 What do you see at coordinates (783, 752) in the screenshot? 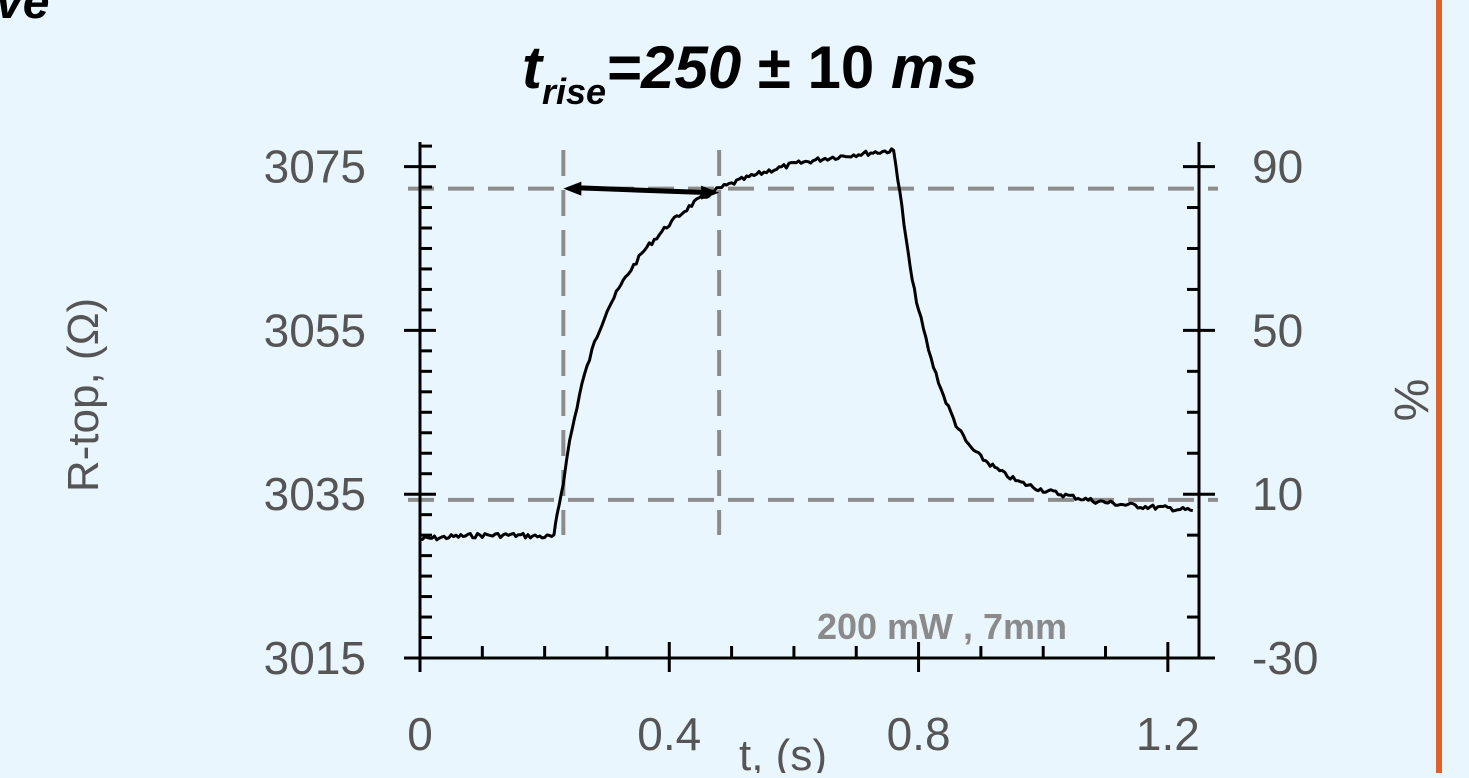
I see `x-axis-label: t, (s)` at bounding box center [783, 752].